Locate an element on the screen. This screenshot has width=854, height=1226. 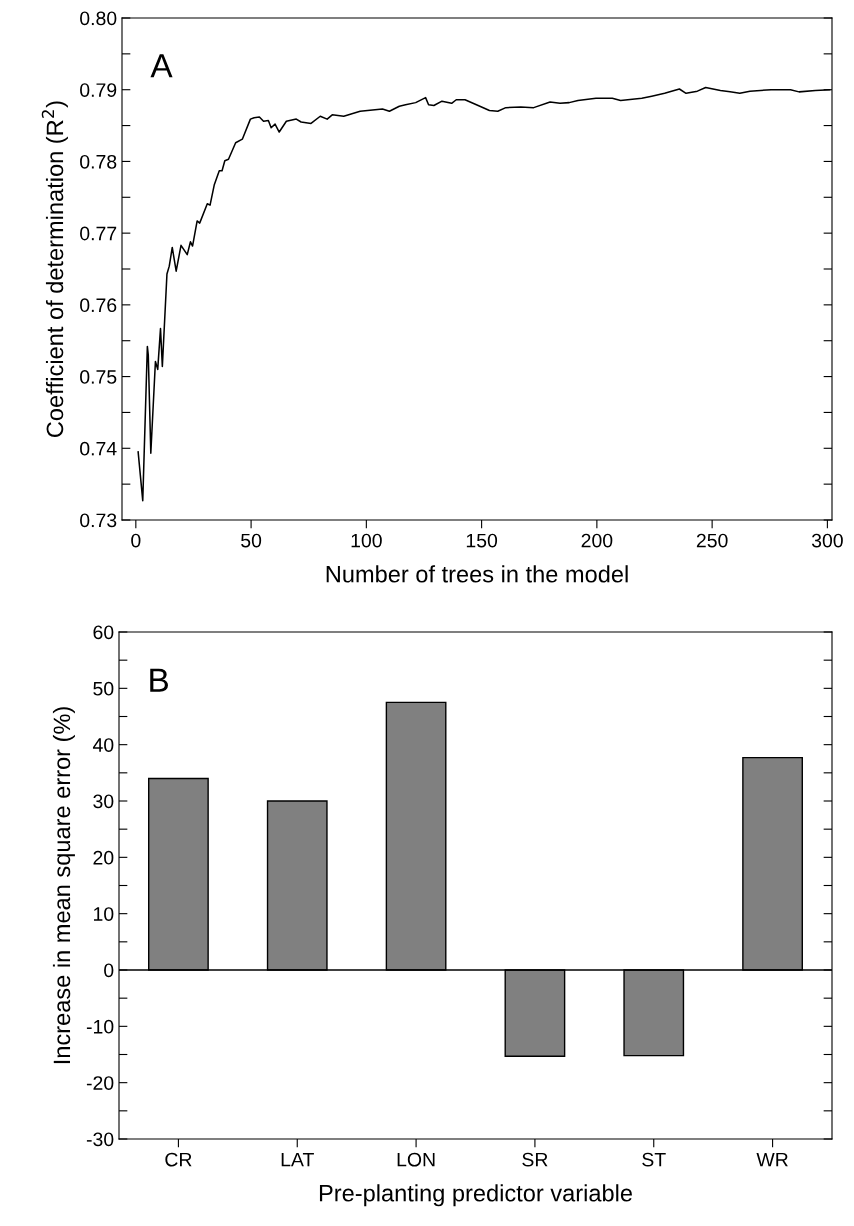
x-tick-label: CR is located at coordinates (178, 1159).